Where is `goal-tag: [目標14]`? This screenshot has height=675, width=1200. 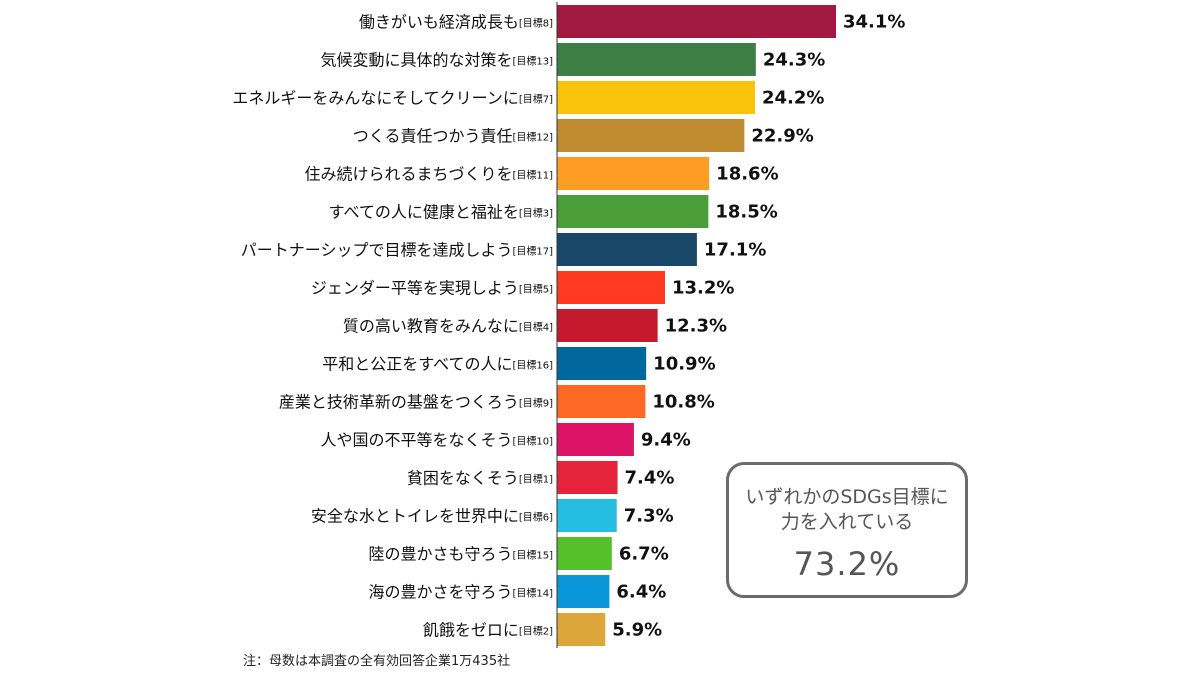 goal-tag: [目標14] is located at coordinates (532, 593).